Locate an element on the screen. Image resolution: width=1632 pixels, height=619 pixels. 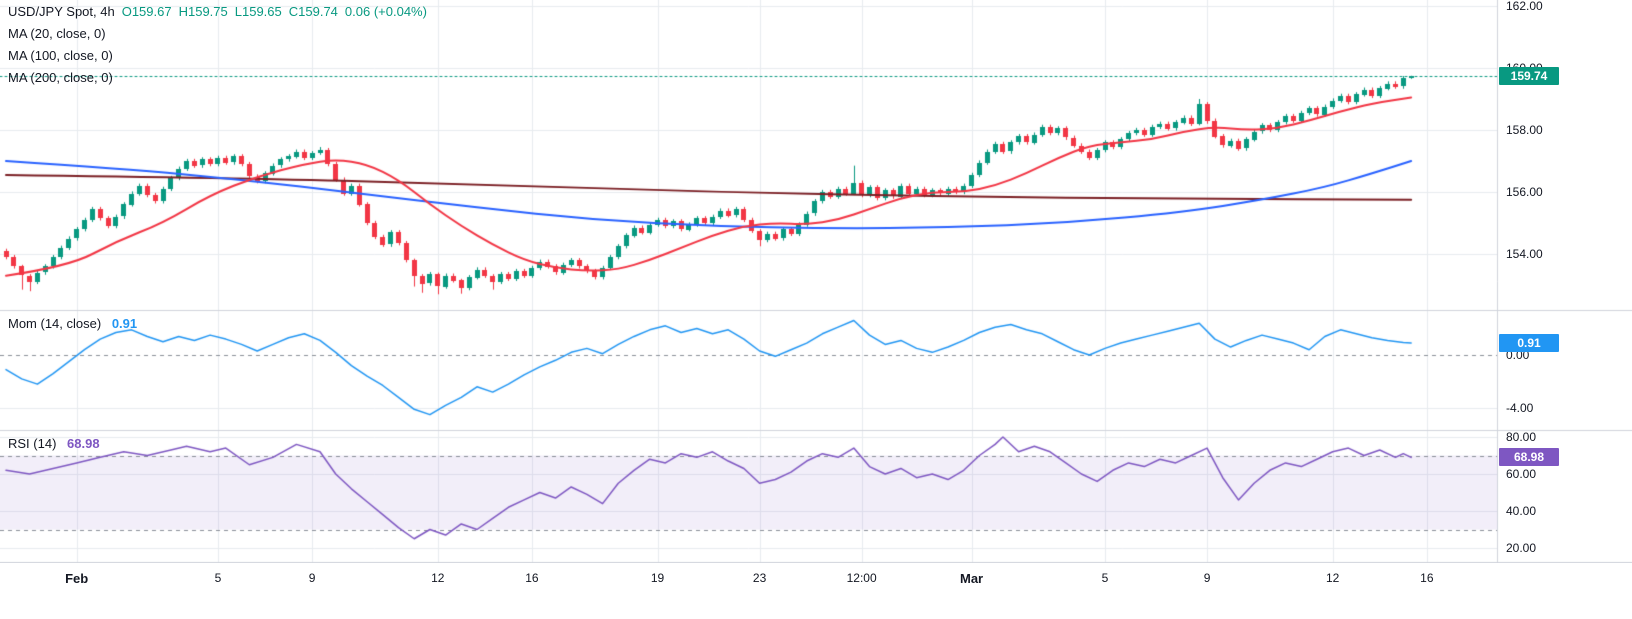
rsi-tick-label: 20.00 is located at coordinates (1521, 548).